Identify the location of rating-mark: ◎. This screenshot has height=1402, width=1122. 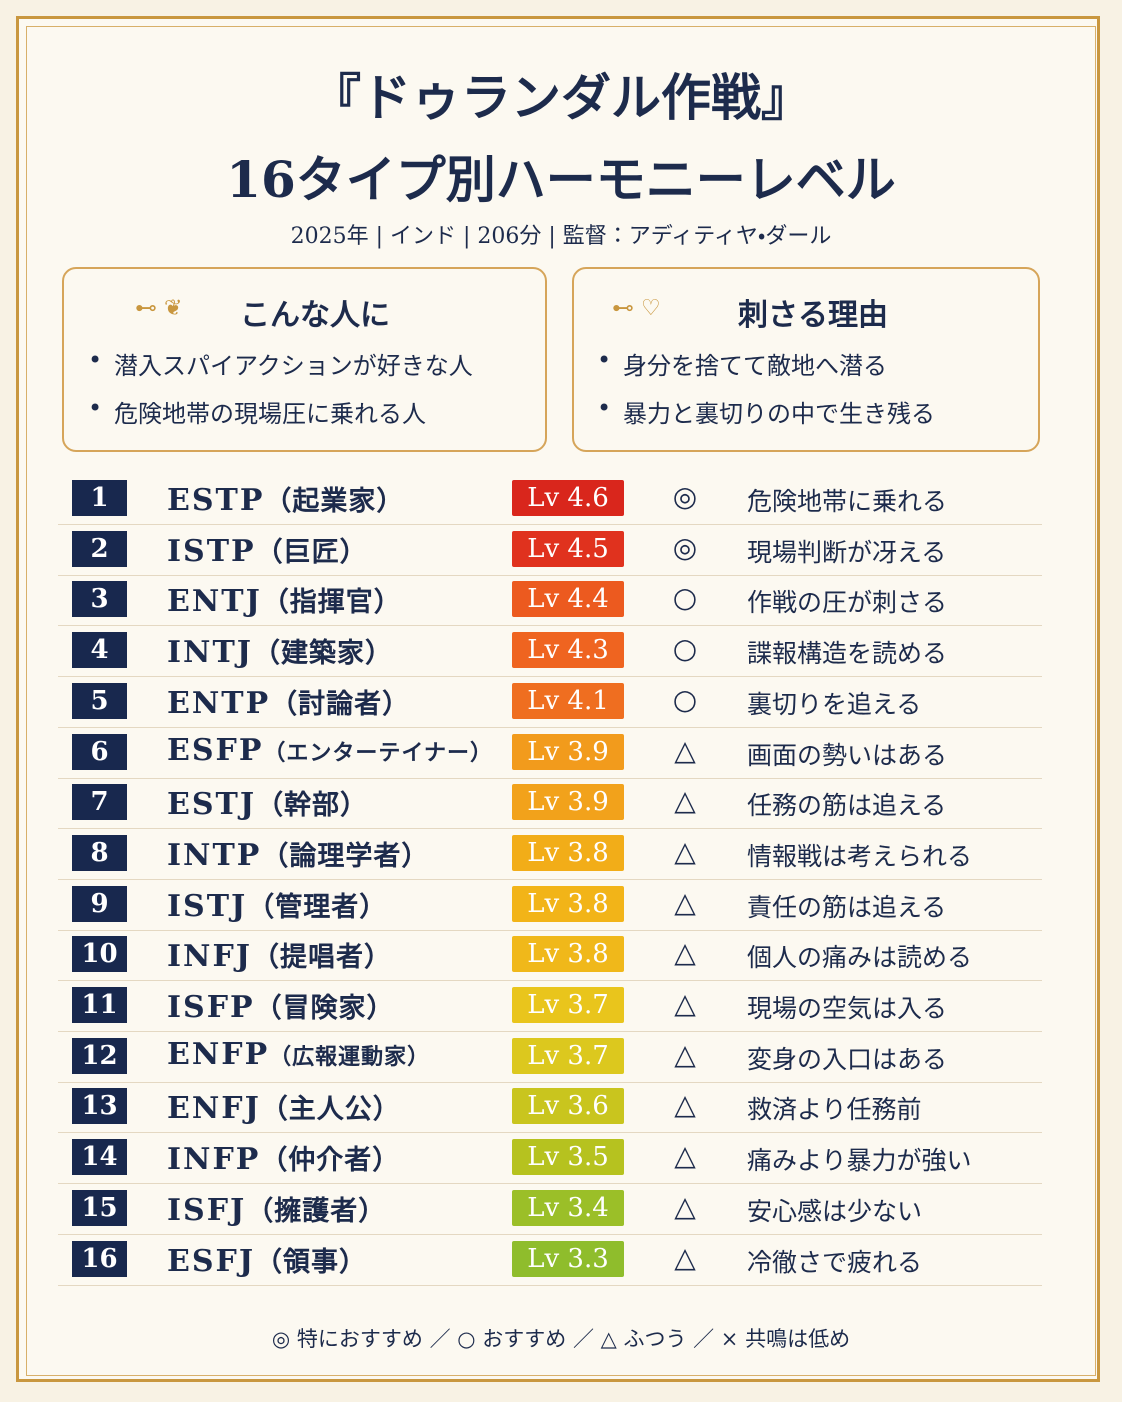
(685, 547).